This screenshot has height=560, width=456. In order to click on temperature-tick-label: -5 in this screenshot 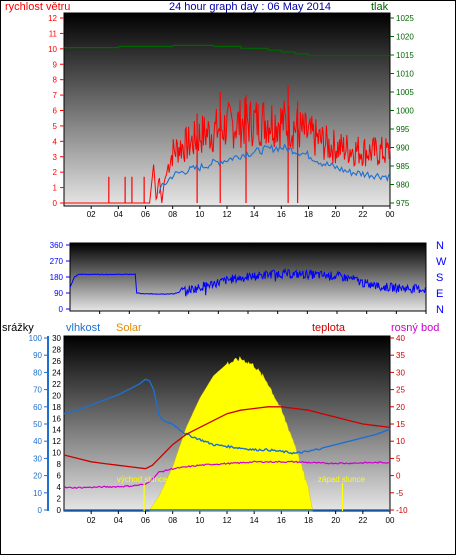, I will do `click(400, 493)`.